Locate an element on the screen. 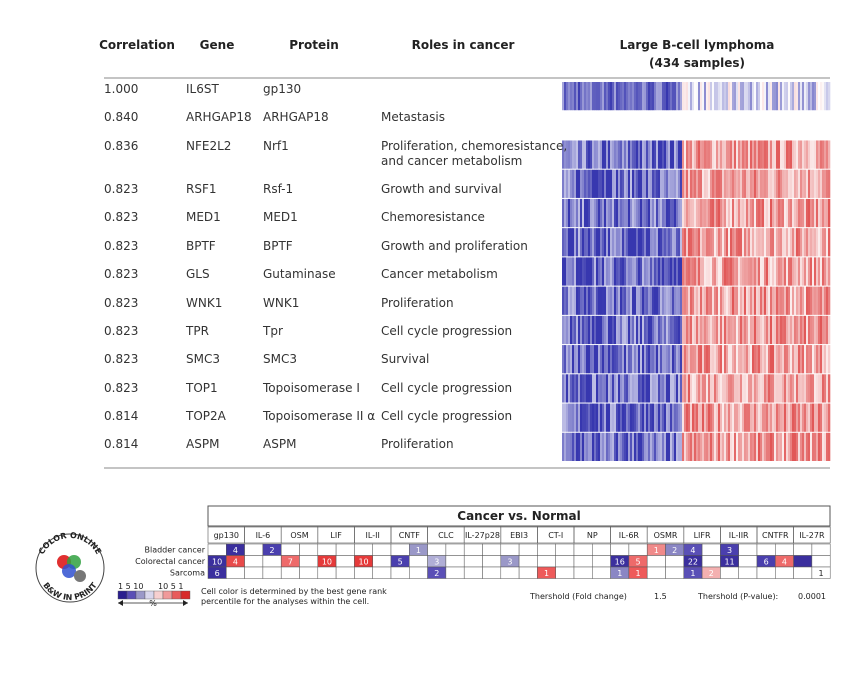  column-box is located at coordinates (812, 535).